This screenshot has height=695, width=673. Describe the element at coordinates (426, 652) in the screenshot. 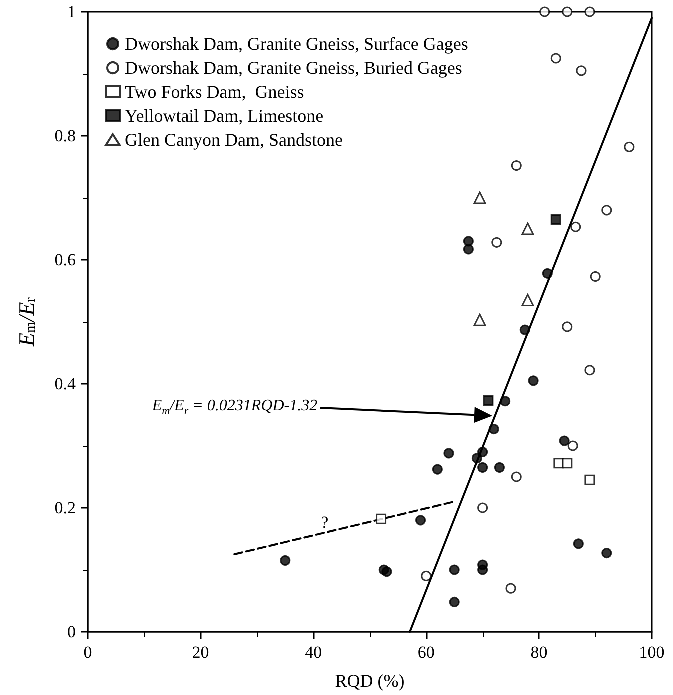

I see `x-tick-label: 60` at that location.